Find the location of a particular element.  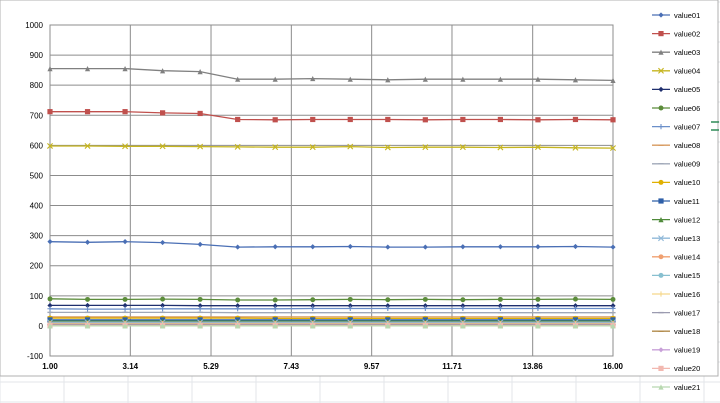

legend-label-value01: value01 is located at coordinates (687, 15).